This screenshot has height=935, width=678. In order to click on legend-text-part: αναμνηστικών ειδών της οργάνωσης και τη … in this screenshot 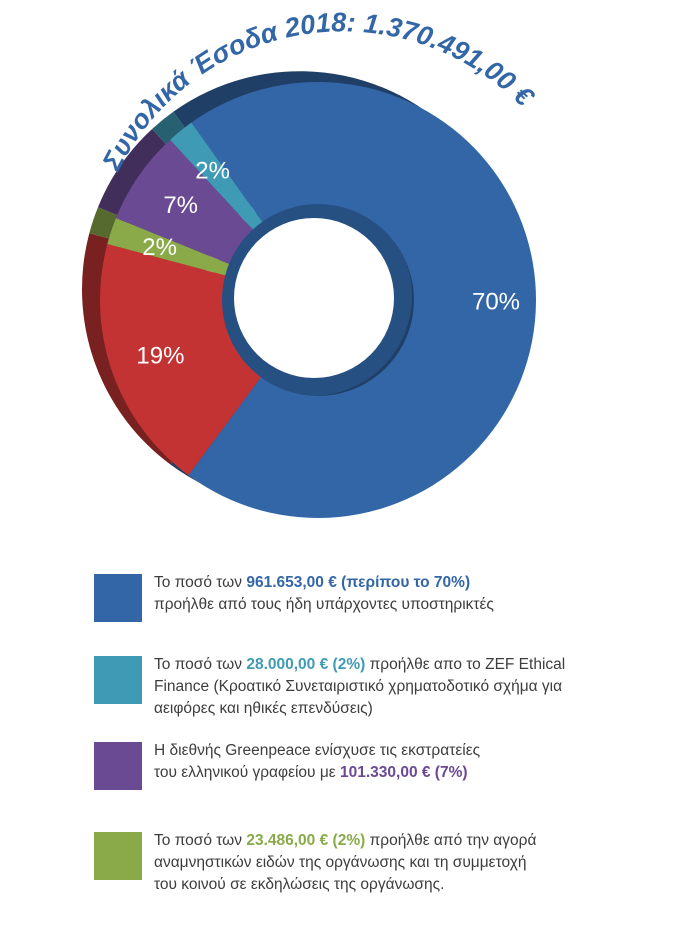, I will do `click(340, 862)`.